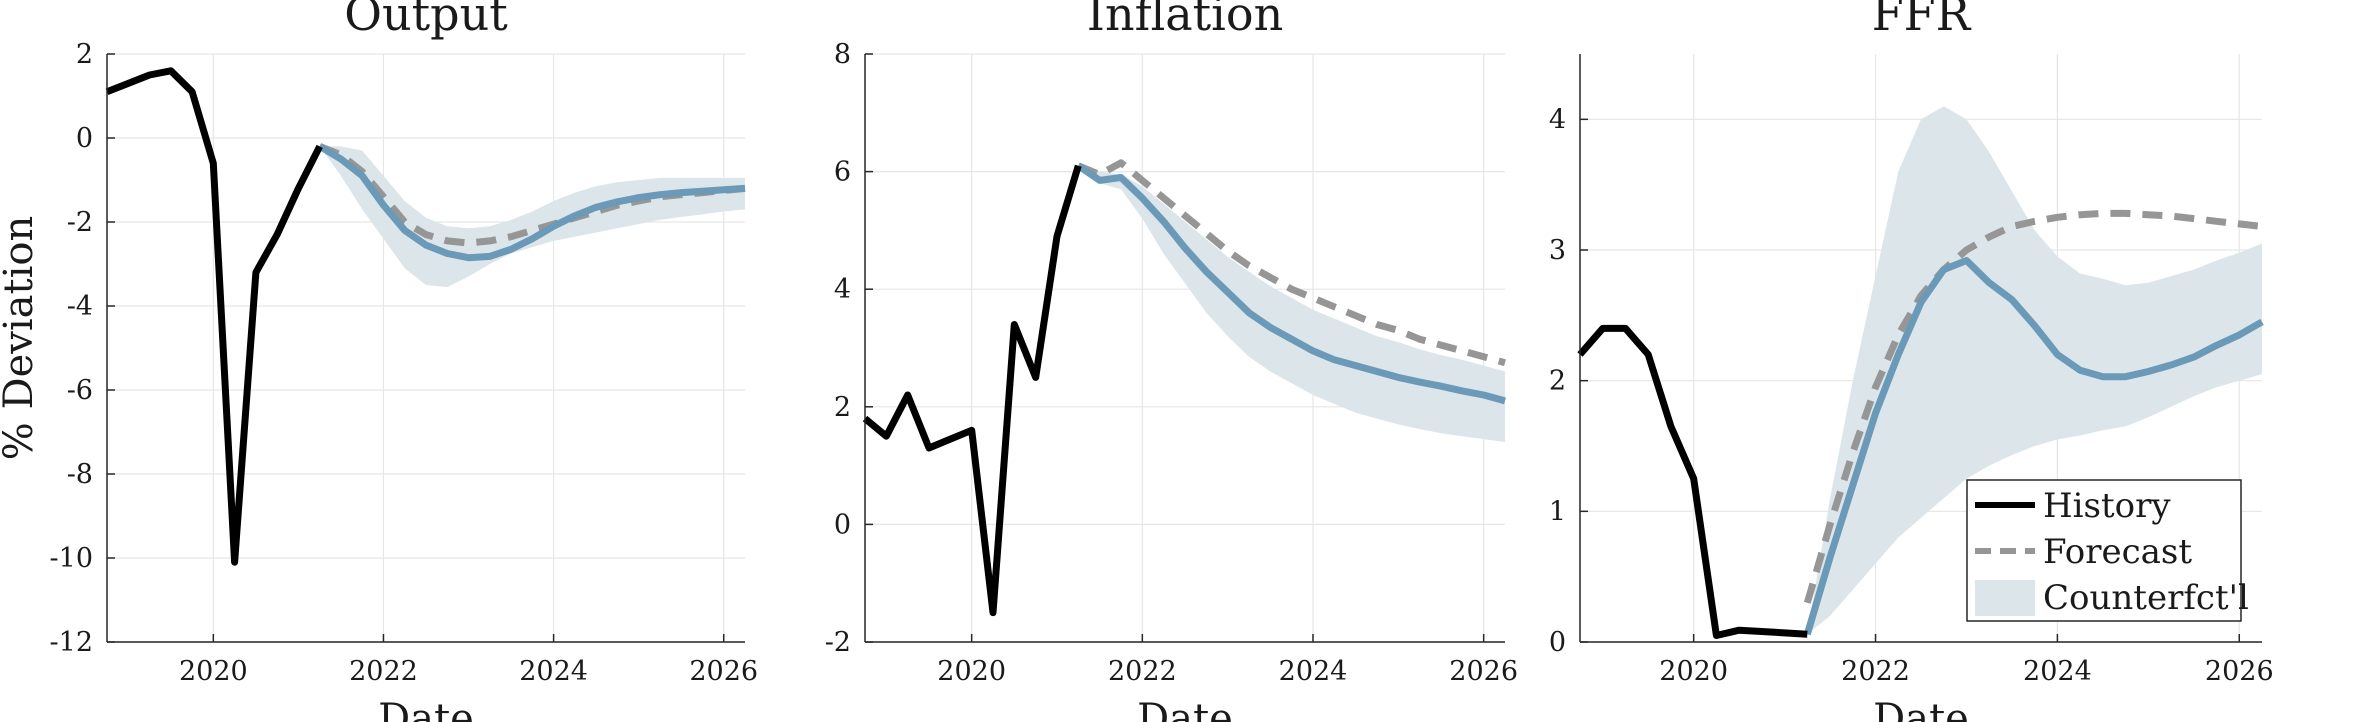 This screenshot has width=2363, height=722. I want to click on y-tick-label-inflation: 4, so click(842, 289).